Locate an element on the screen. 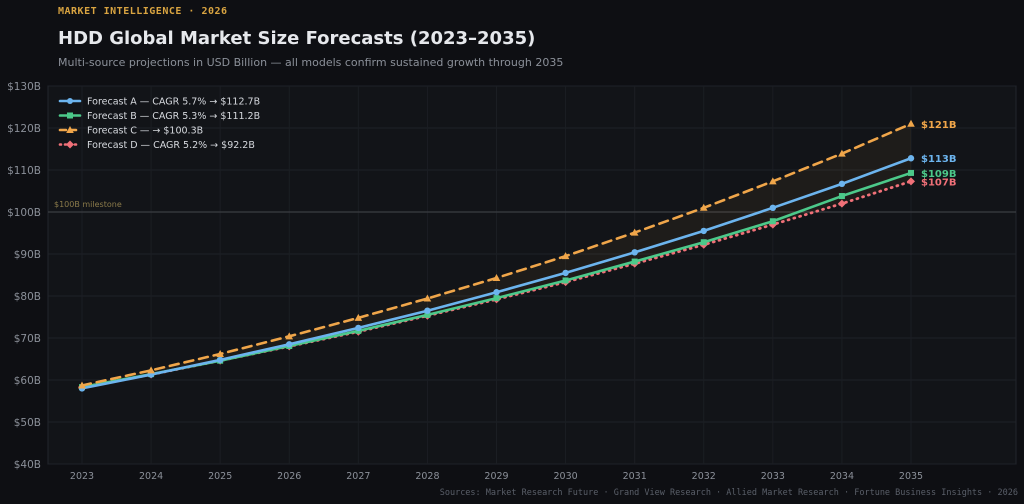 The height and width of the screenshot is (504, 1024). x-tick-label: 2028 is located at coordinates (427, 476).